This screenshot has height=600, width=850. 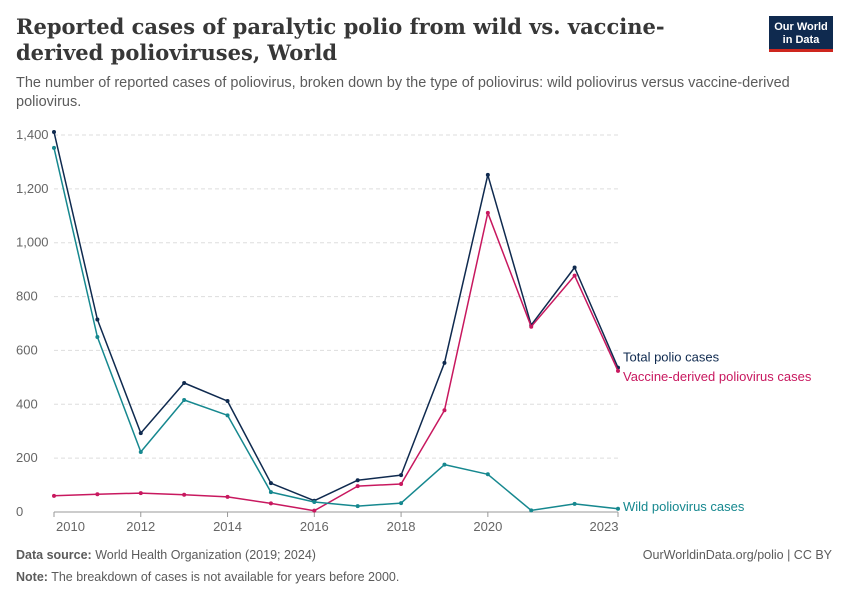 What do you see at coordinates (32, 188) in the screenshot?
I see `y-tick-label: 1,200` at bounding box center [32, 188].